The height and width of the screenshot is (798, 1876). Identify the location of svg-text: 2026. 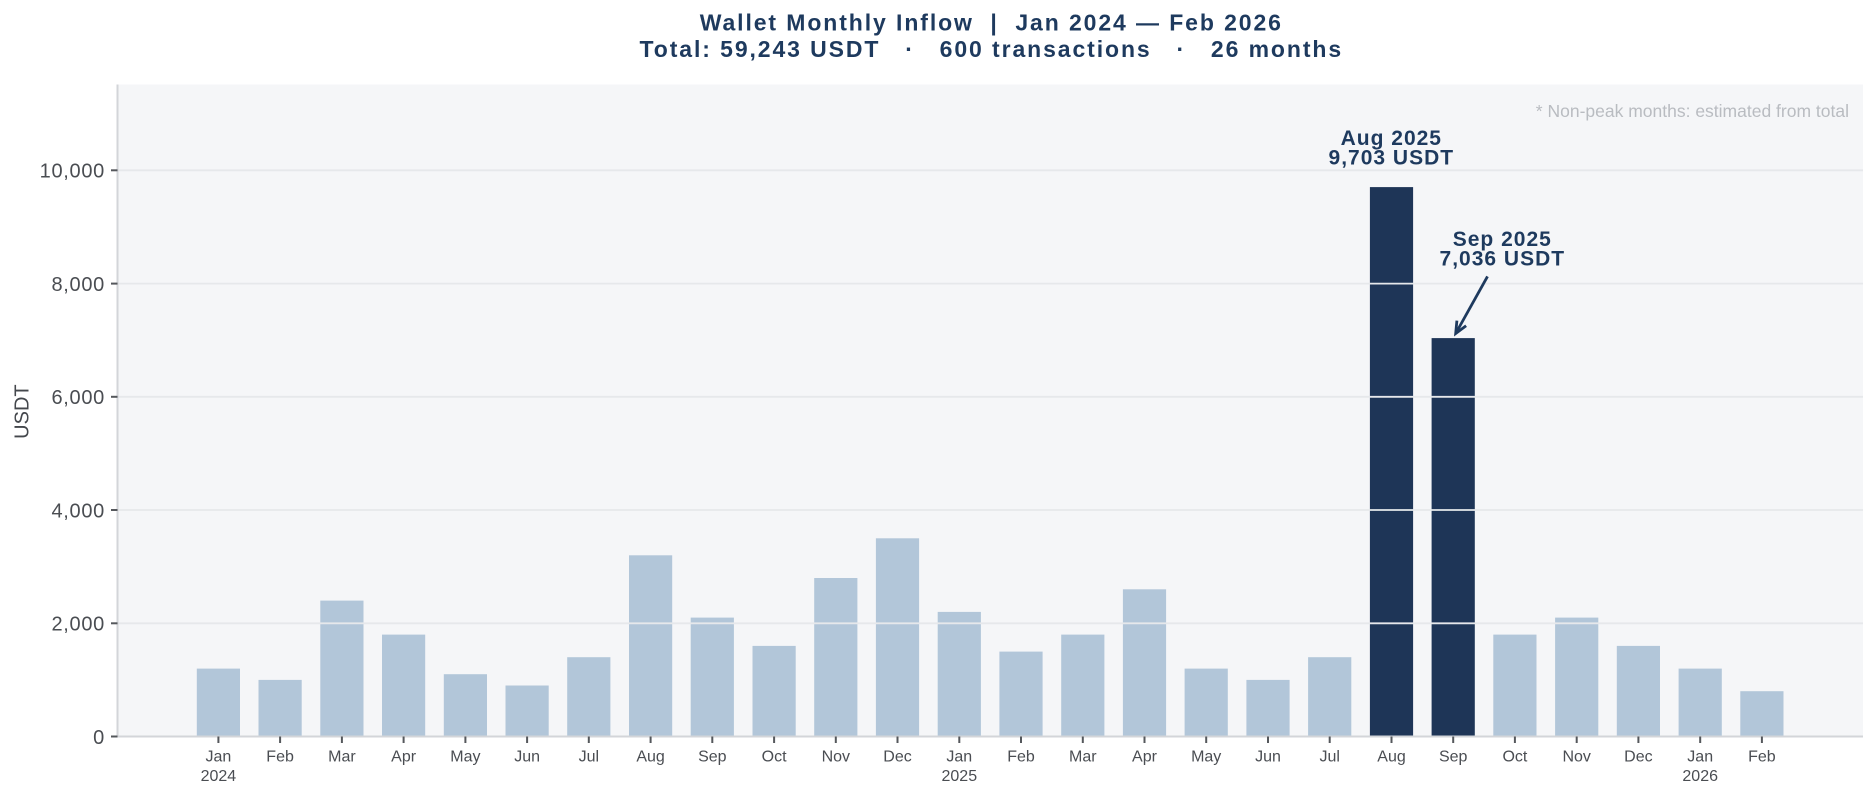
(1700, 776).